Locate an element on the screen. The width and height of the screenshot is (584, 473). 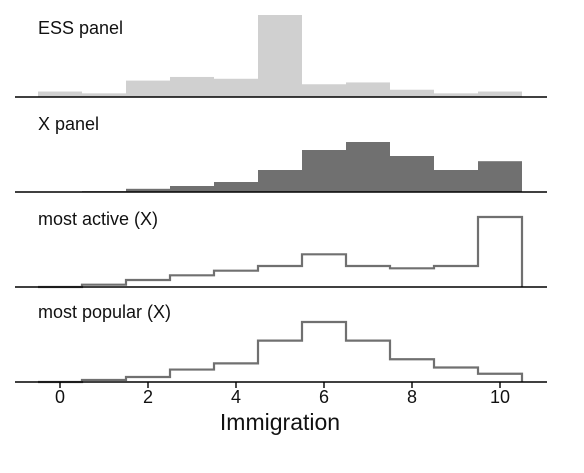
x-axis-title: Immigration is located at coordinates (280, 422).